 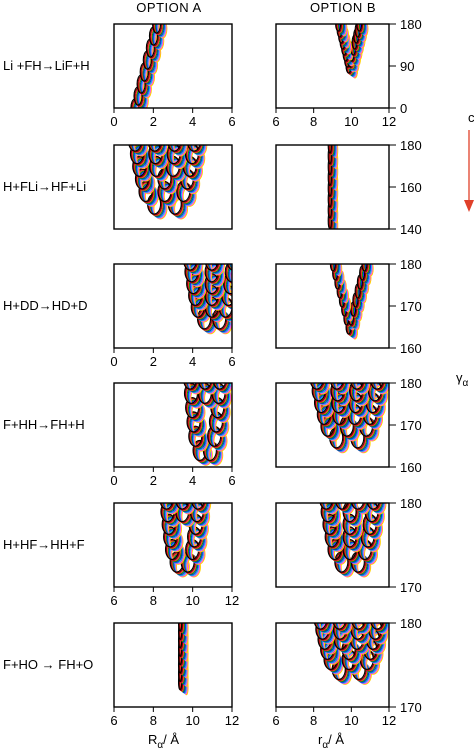 What do you see at coordinates (113, 480) in the screenshot?
I see `x-tick-label: 0` at bounding box center [113, 480].